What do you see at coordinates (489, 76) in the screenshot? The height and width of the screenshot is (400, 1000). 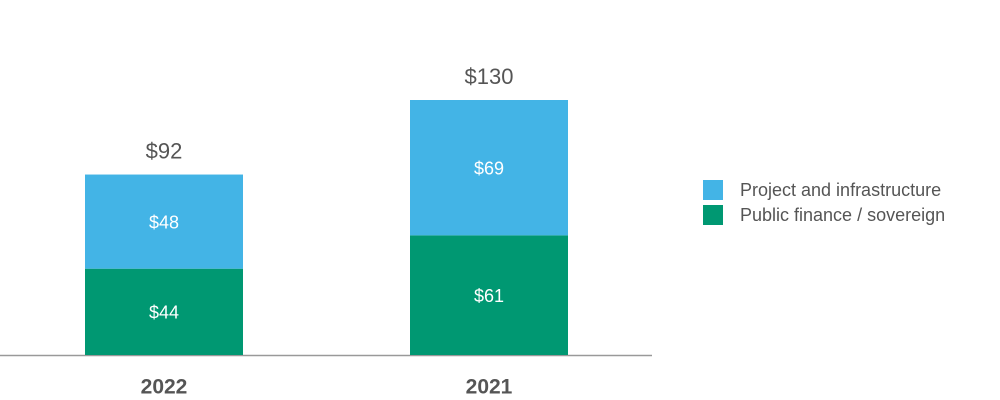 I see `total-label: $130` at bounding box center [489, 76].